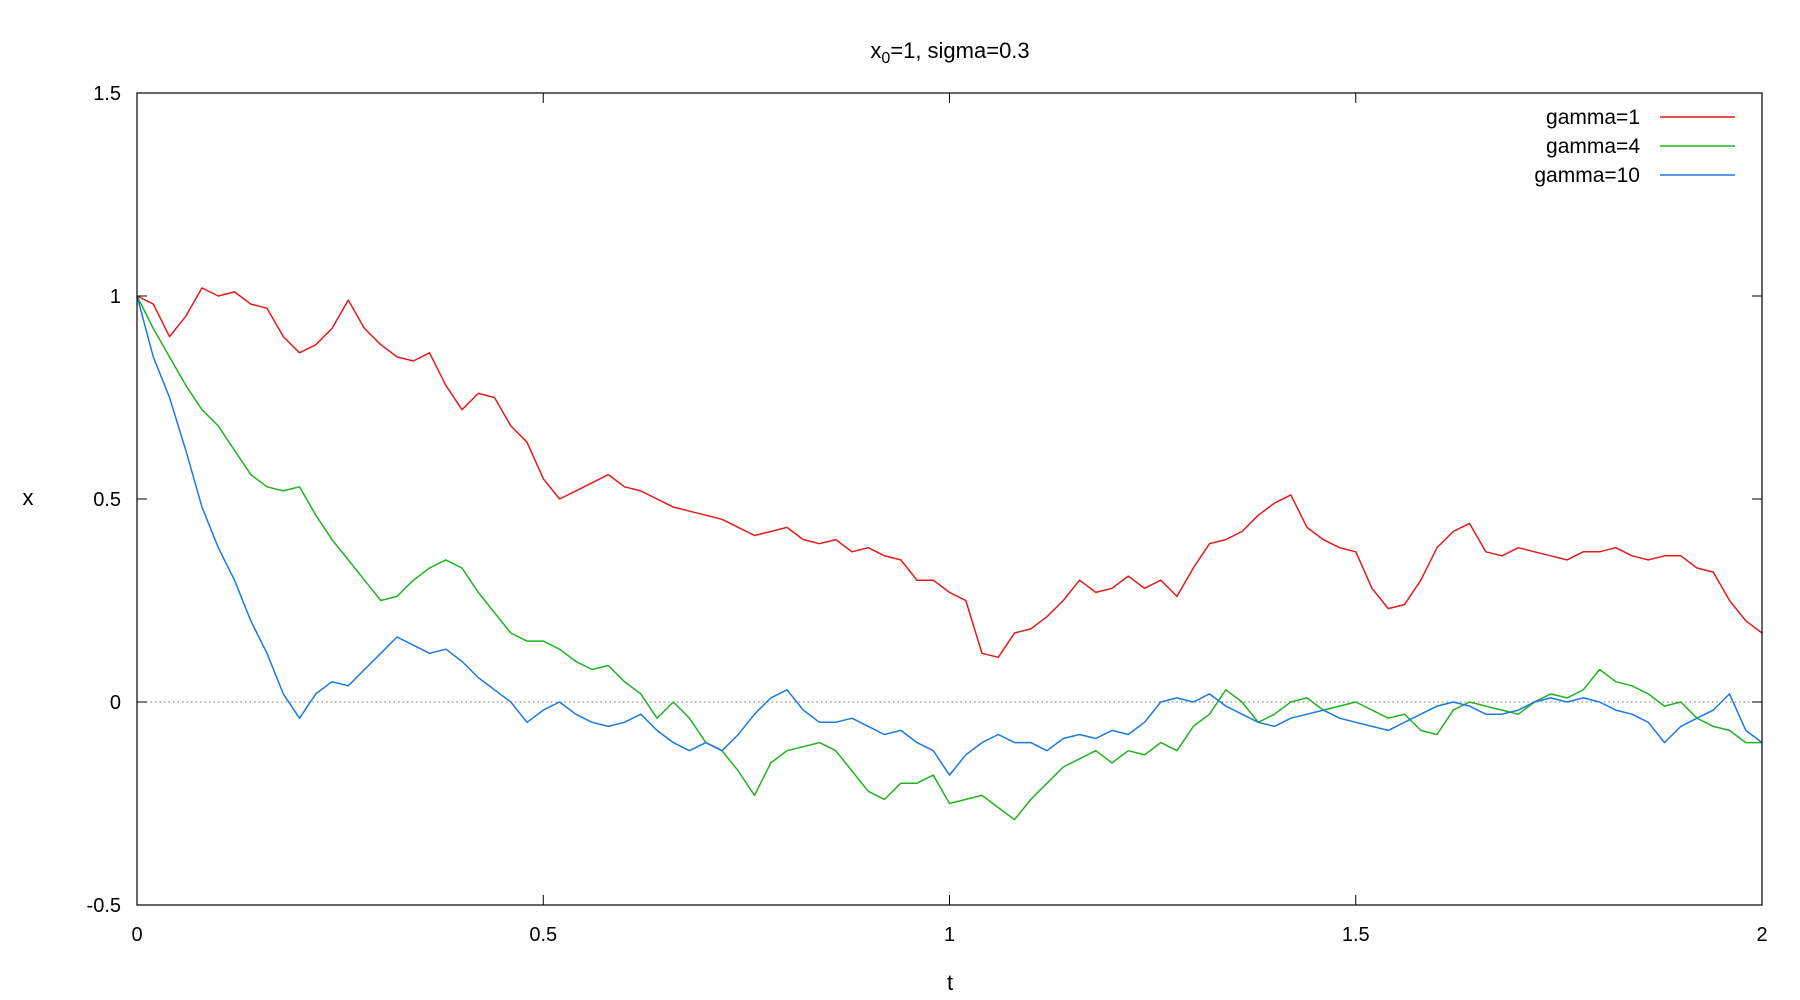 The height and width of the screenshot is (1000, 1800). I want to click on legend: gamma=1 gamma=4 gamma=10, so click(1634, 146).